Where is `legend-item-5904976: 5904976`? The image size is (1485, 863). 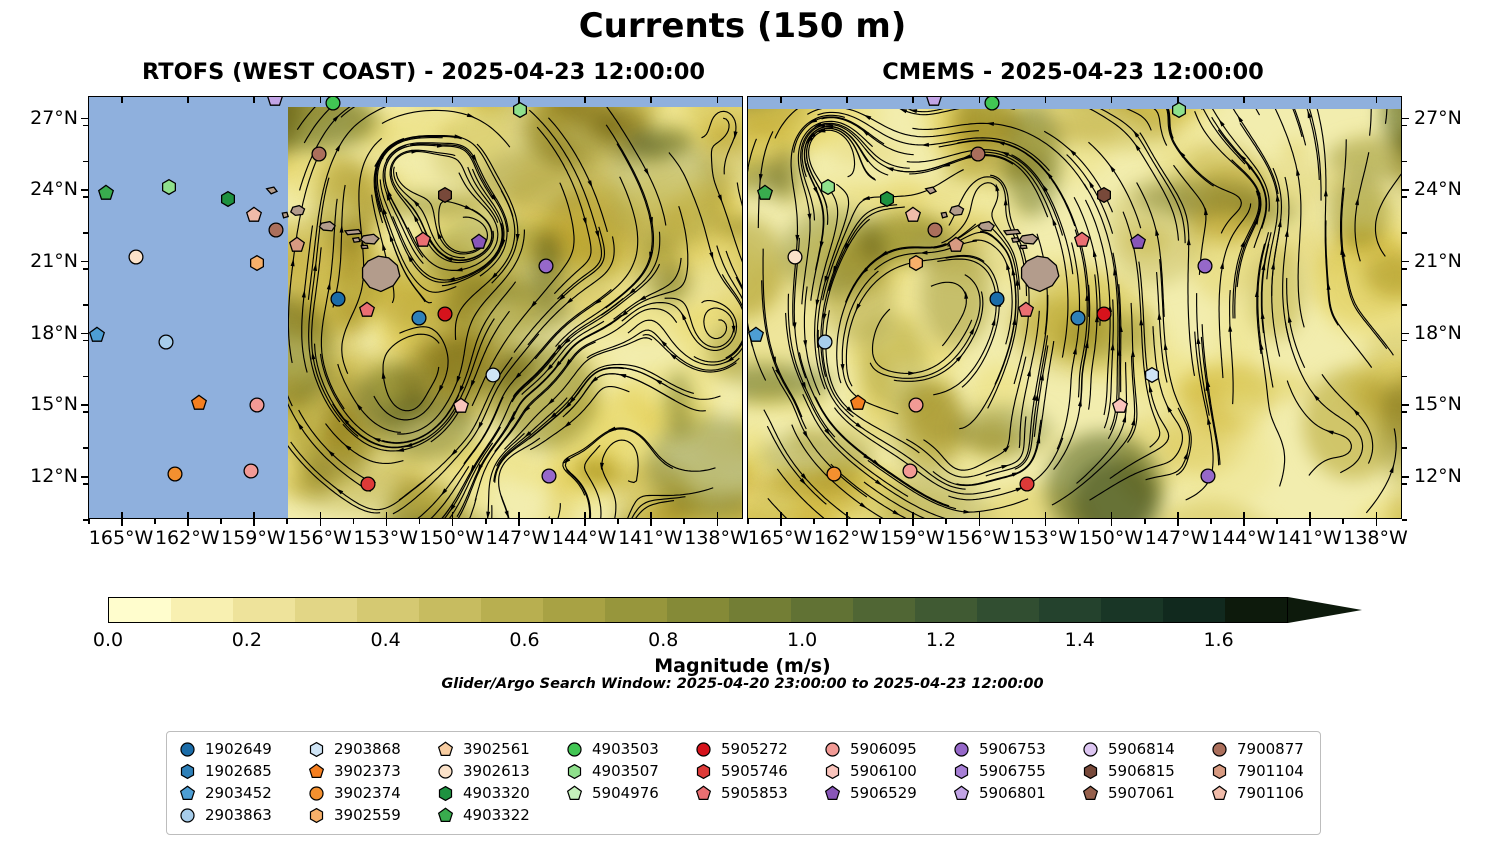
legend-item-5904976: 5904976 is located at coordinates (630, 793).